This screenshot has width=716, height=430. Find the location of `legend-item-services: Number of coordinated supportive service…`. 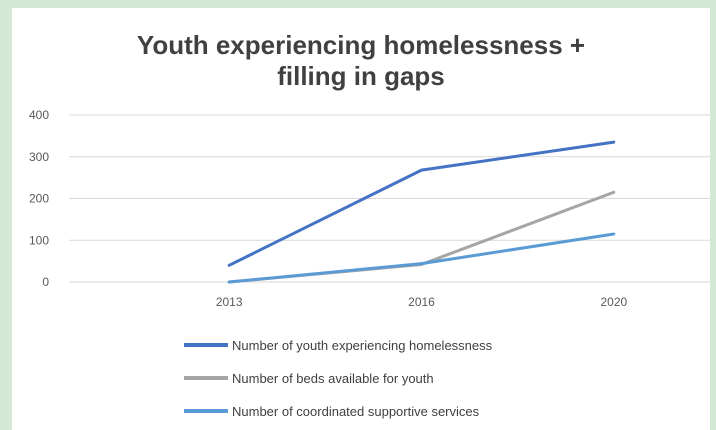

legend-item-services: Number of coordinated supportive service… is located at coordinates (331, 411).